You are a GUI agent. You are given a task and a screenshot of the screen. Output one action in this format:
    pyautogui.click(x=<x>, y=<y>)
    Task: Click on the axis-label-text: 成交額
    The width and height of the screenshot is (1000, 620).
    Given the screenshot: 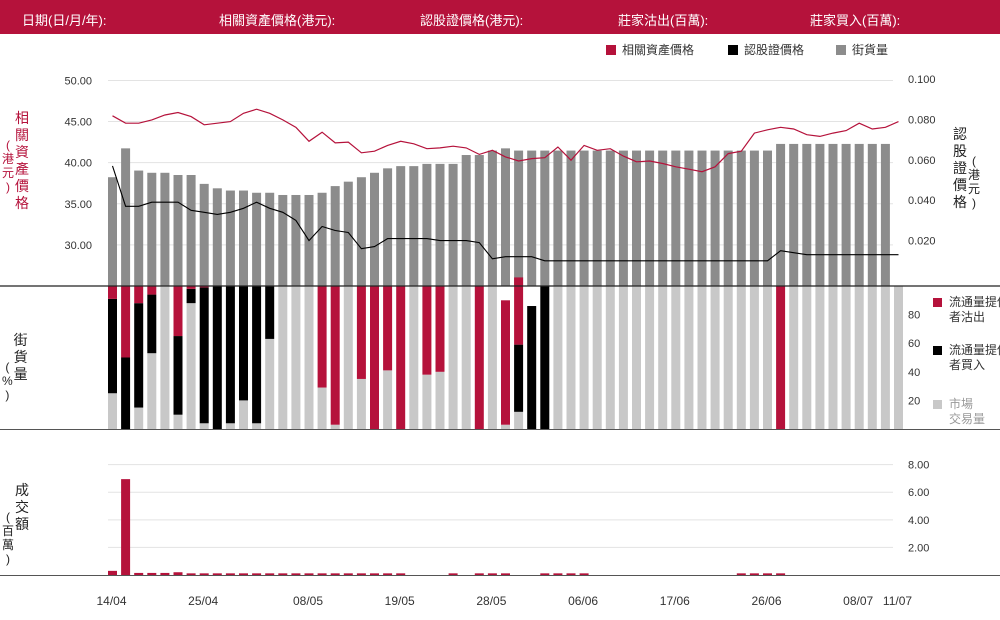 What is the action you would take?
    pyautogui.click(x=22, y=507)
    